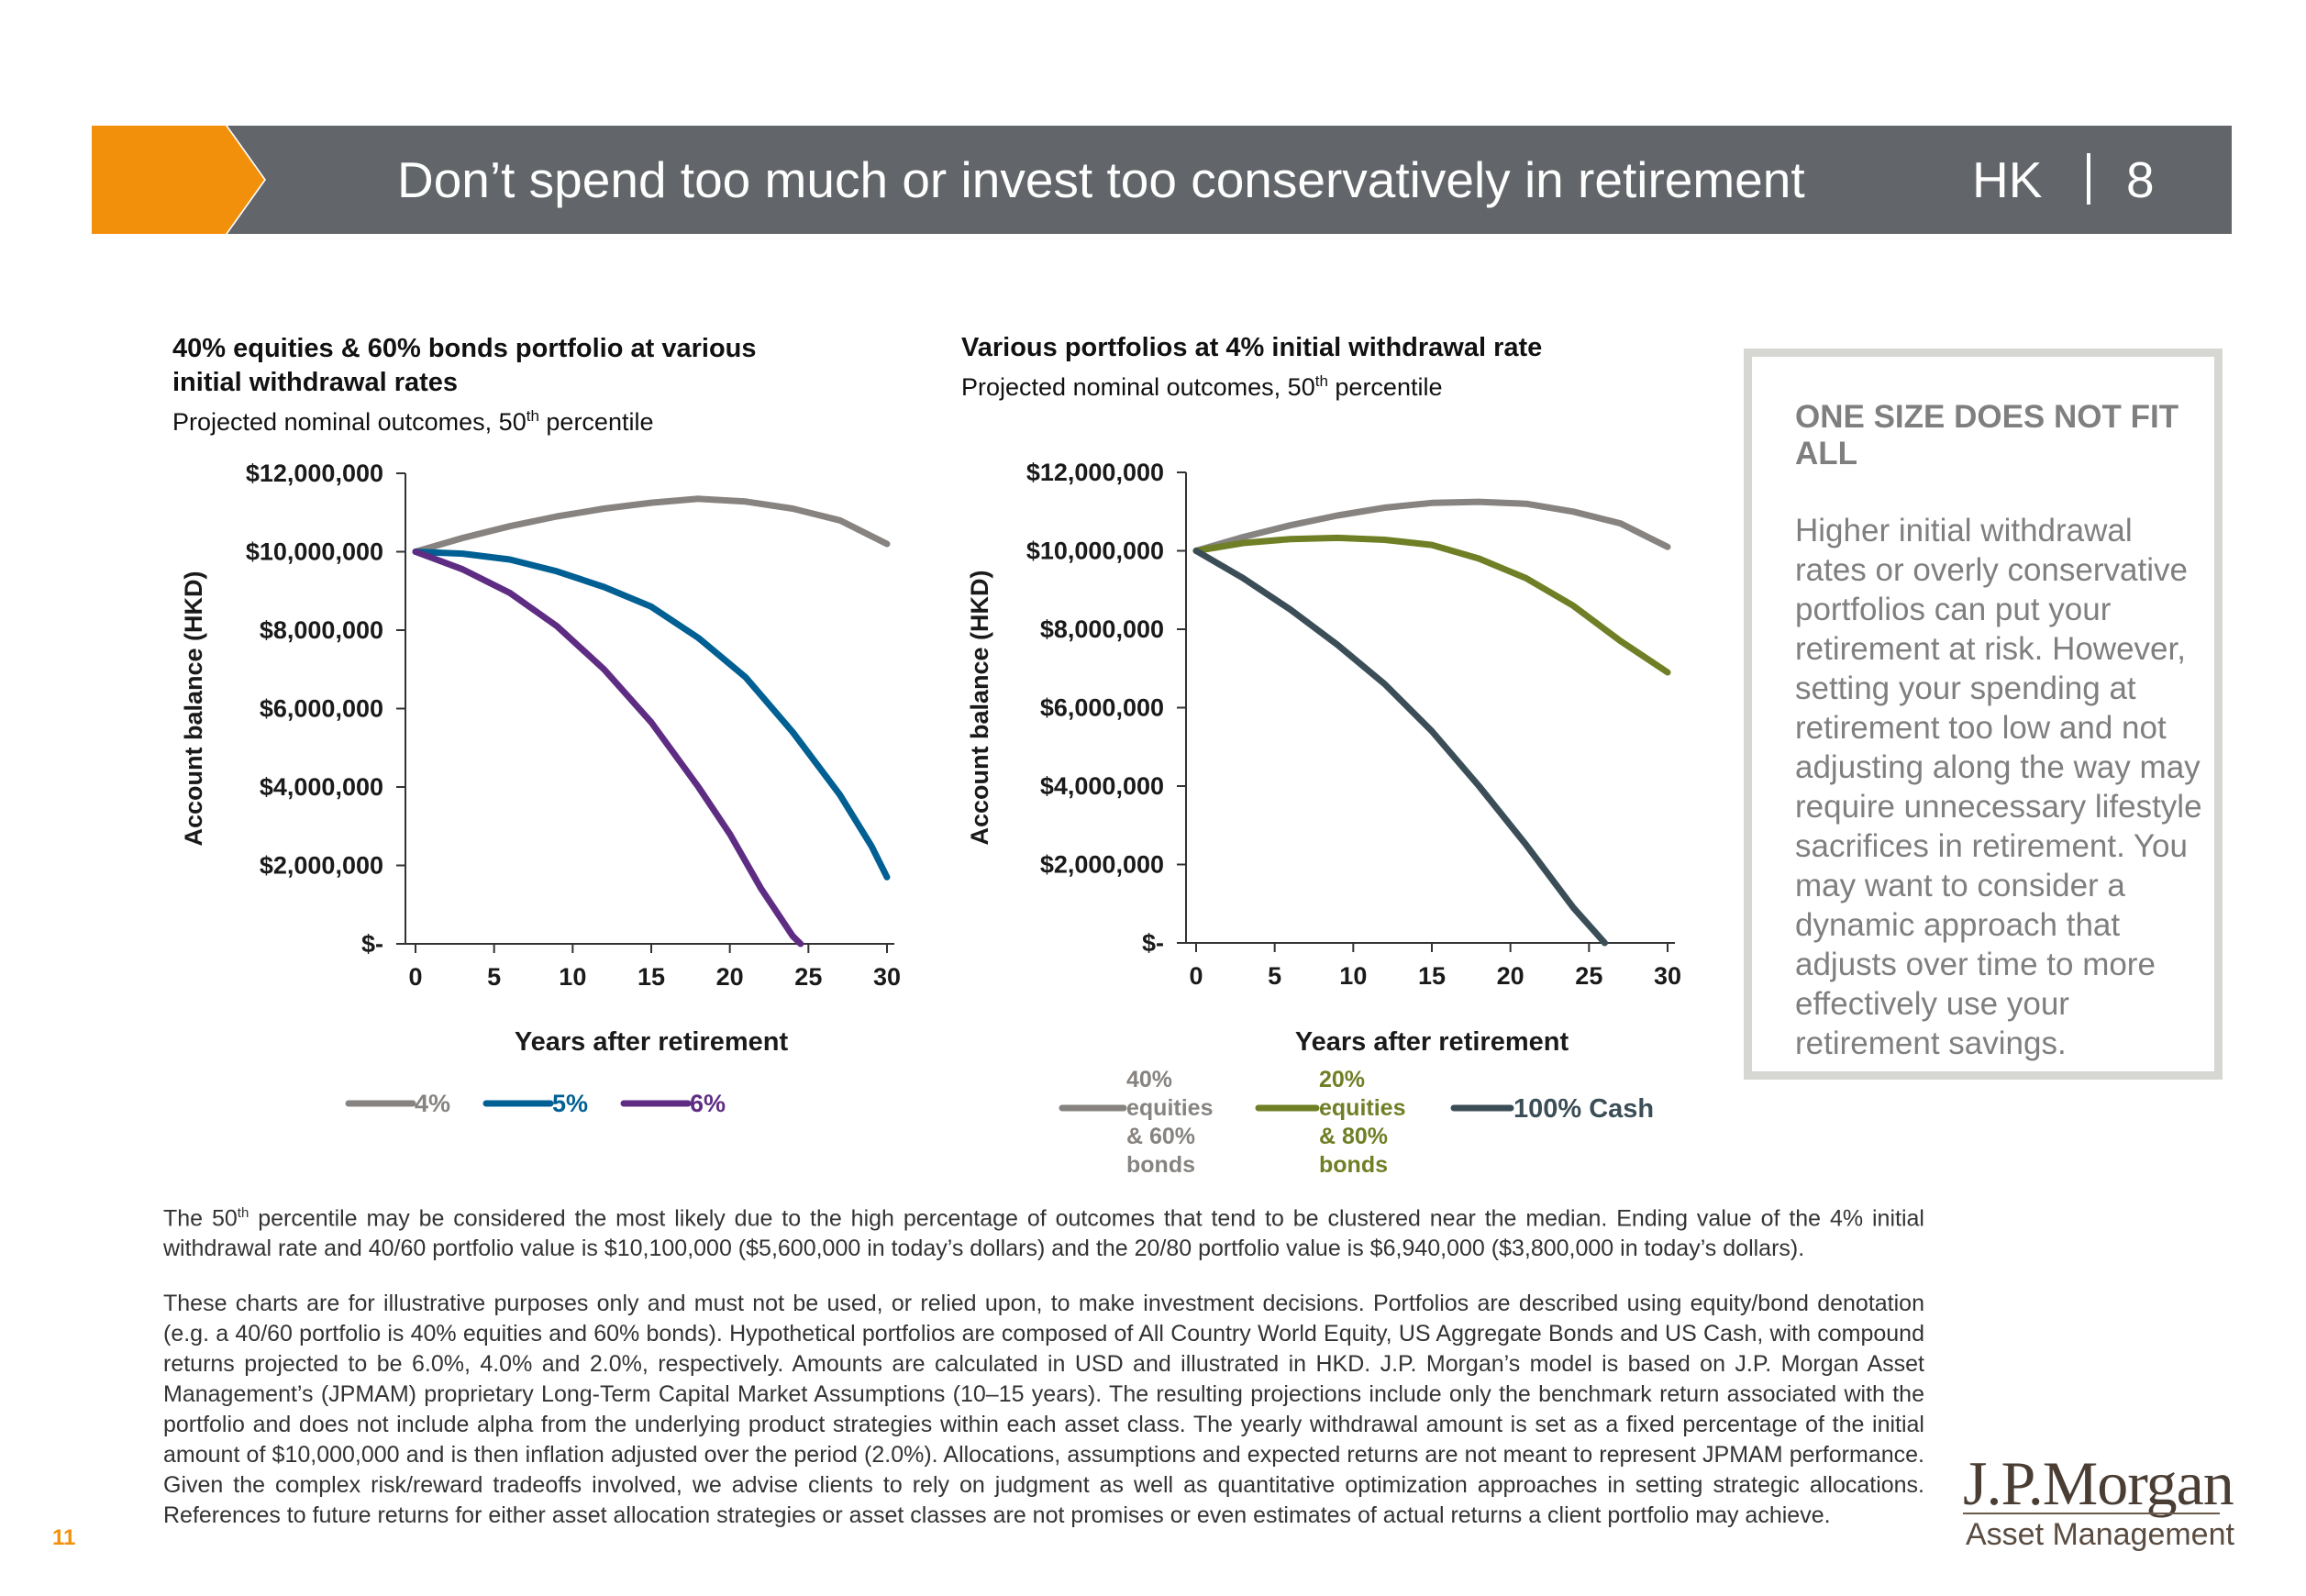  What do you see at coordinates (2098, 1483) in the screenshot?
I see `jpmorgan-logo: J.P.Morgan` at bounding box center [2098, 1483].